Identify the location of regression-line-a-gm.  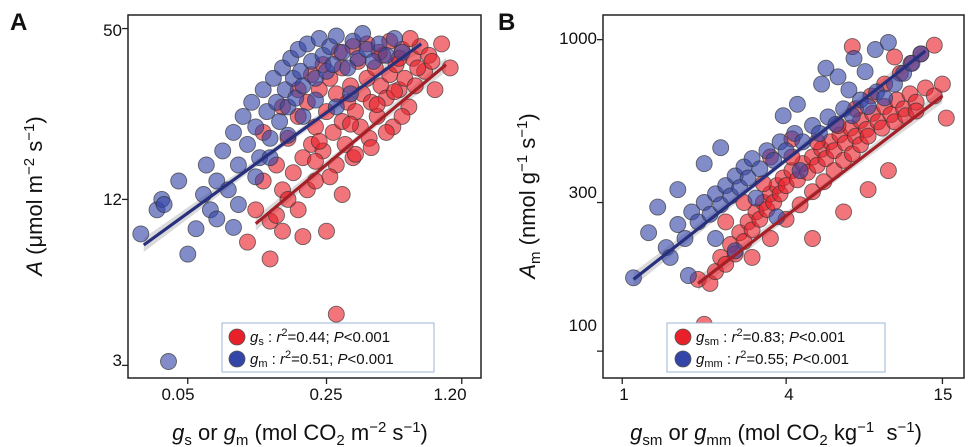
(282, 144).